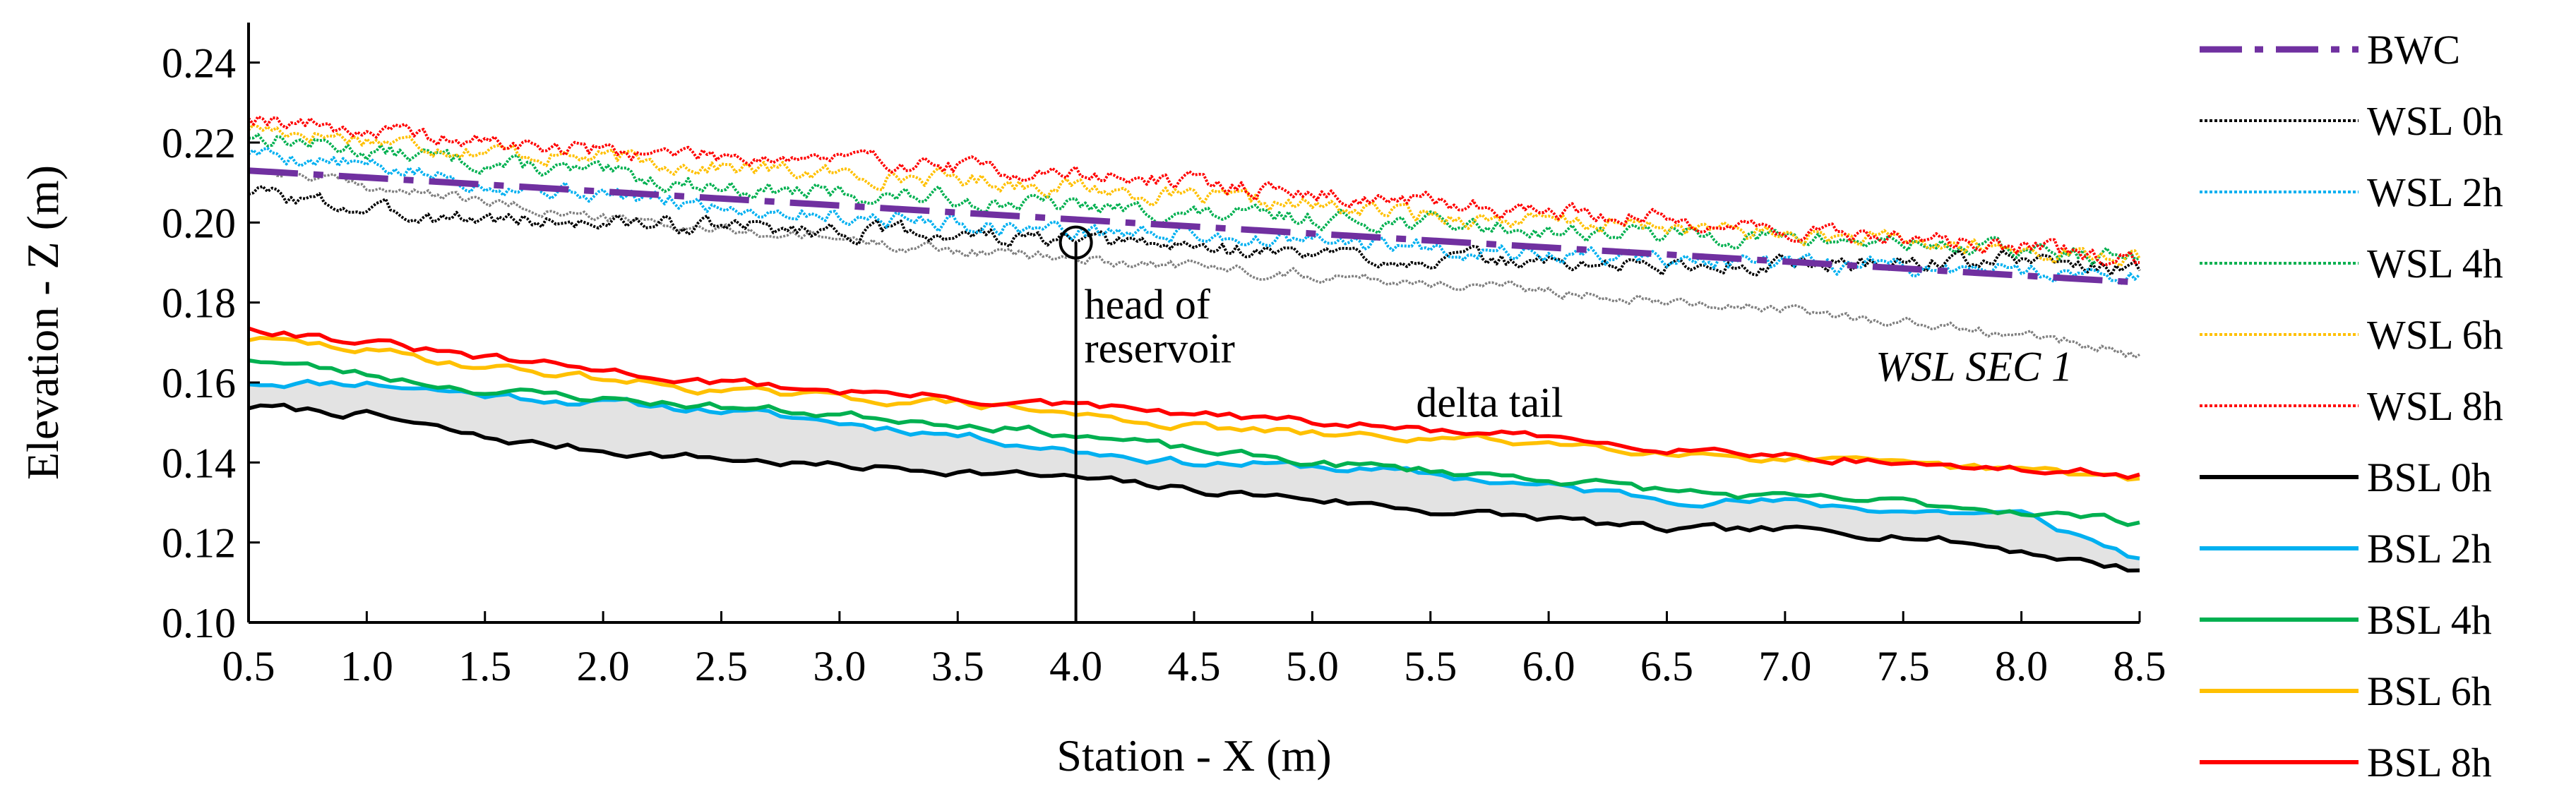  I want to click on series-wsl-8h, so click(1193, 190).